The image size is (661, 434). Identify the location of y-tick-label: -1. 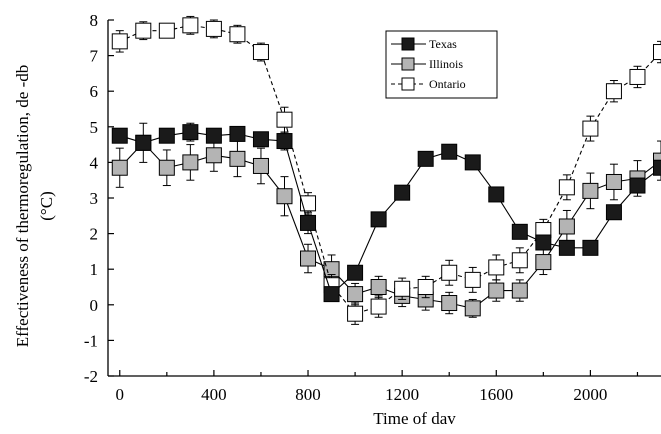
(91, 340).